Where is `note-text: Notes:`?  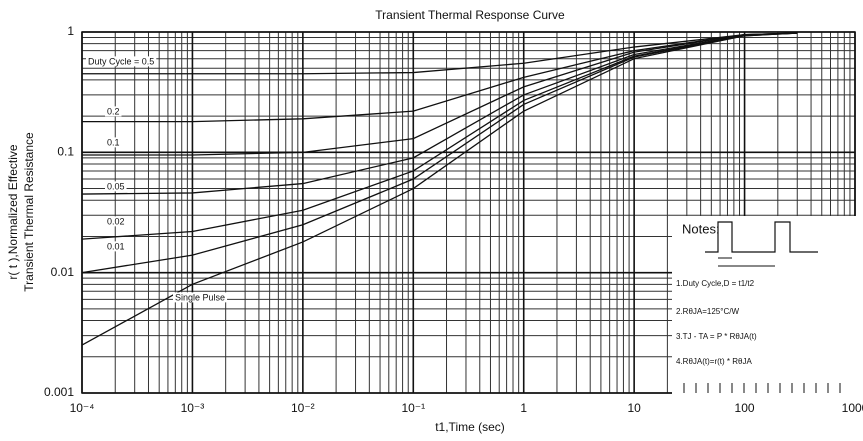
note-text: Notes: is located at coordinates (701, 228).